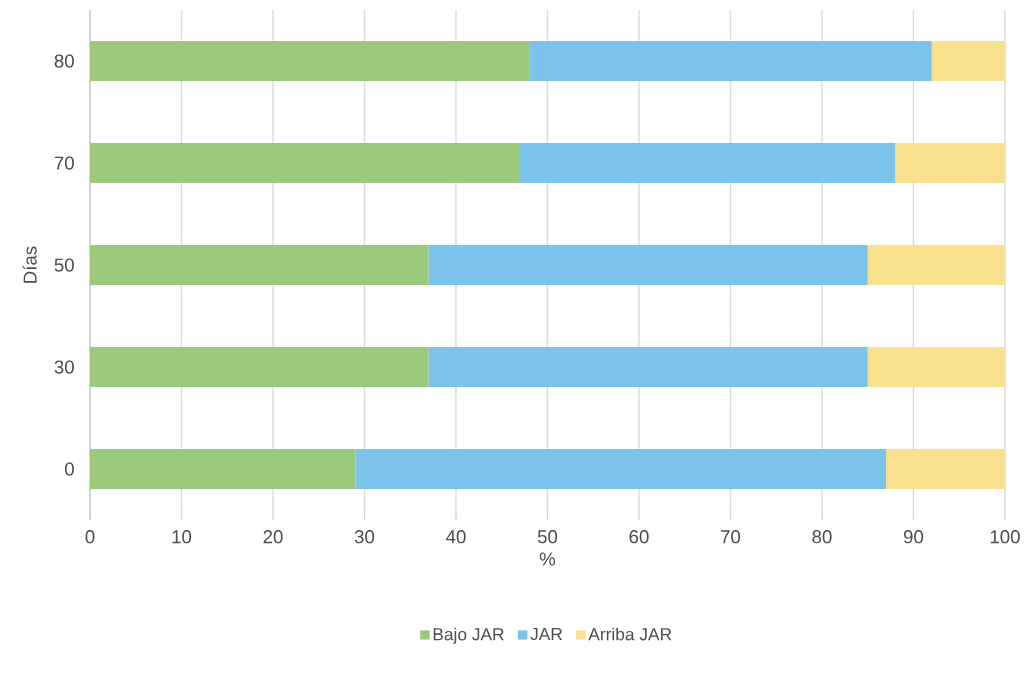  Describe the element at coordinates (630, 634) in the screenshot. I see `legend-label: Arriba JAR` at that location.